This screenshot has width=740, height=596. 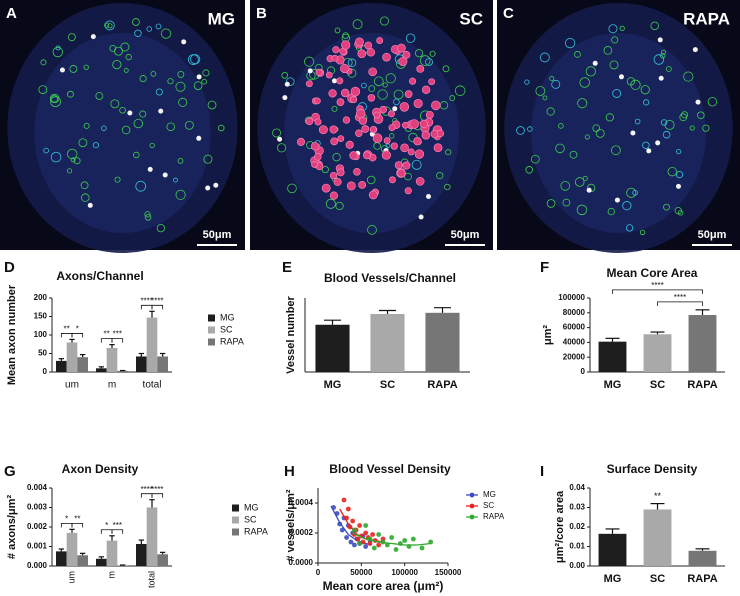 I want to click on significance-label: ****, so click(x=157, y=489).